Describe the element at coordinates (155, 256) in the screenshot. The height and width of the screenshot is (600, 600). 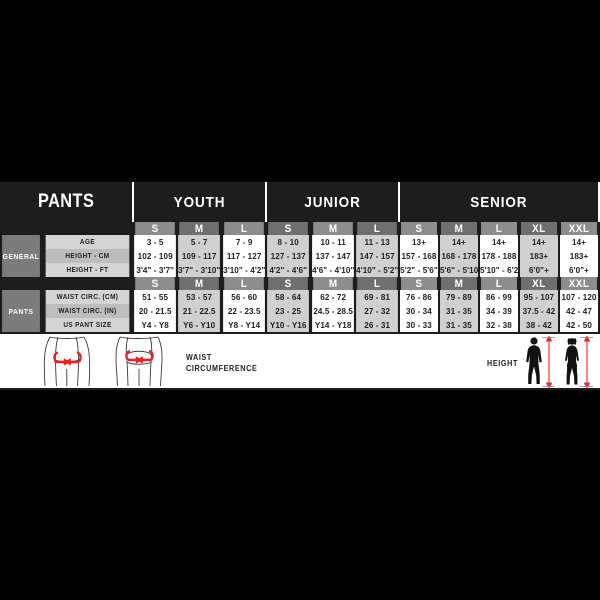
I see `cell-heightcm-youth-s: 102 - 109` at that location.